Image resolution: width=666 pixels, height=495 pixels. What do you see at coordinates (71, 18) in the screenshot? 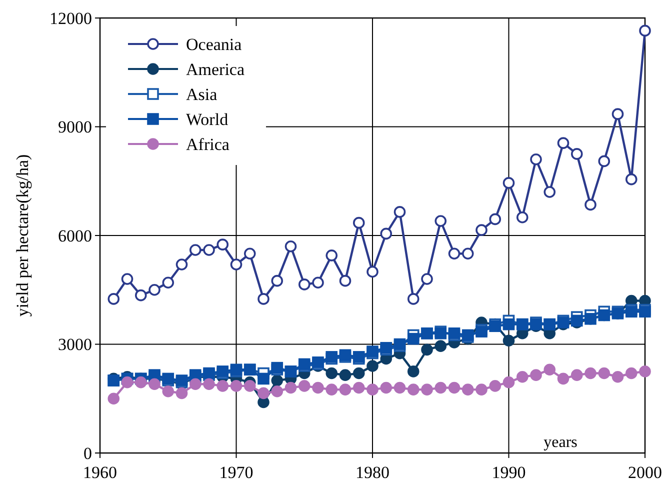
I see `y-tick-label: 12000` at bounding box center [71, 18].